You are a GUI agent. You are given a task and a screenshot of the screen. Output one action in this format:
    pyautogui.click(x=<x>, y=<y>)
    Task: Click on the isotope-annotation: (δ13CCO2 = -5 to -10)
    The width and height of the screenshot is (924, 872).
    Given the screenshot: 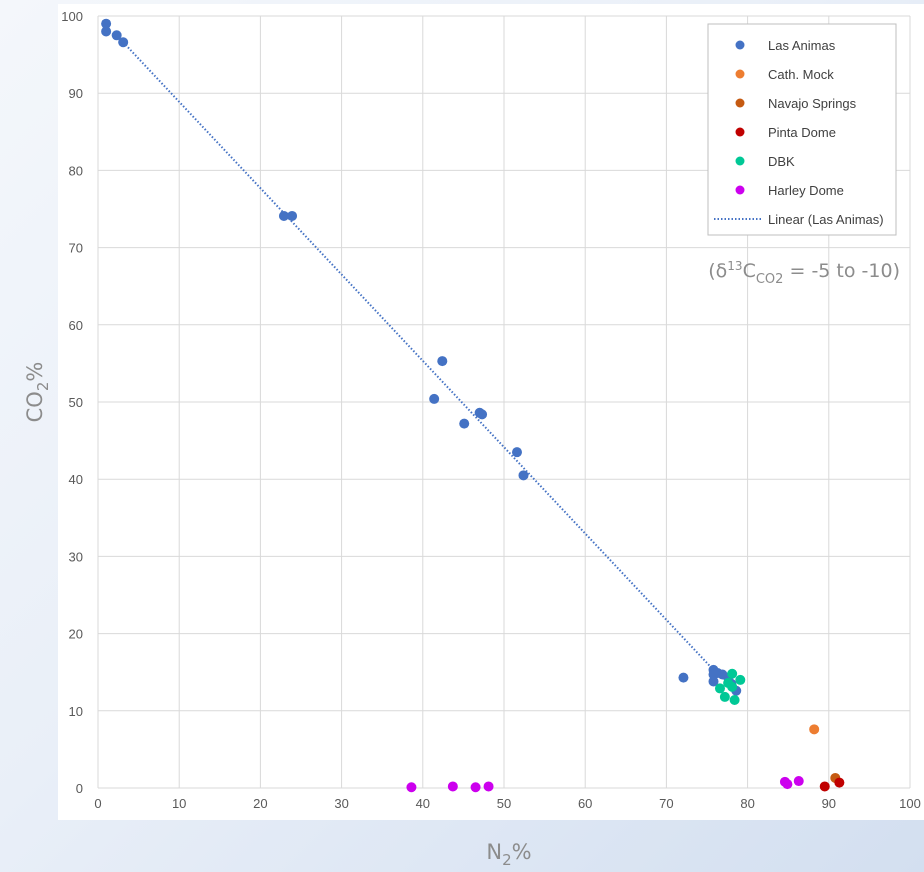 What is the action you would take?
    pyautogui.click(x=804, y=273)
    